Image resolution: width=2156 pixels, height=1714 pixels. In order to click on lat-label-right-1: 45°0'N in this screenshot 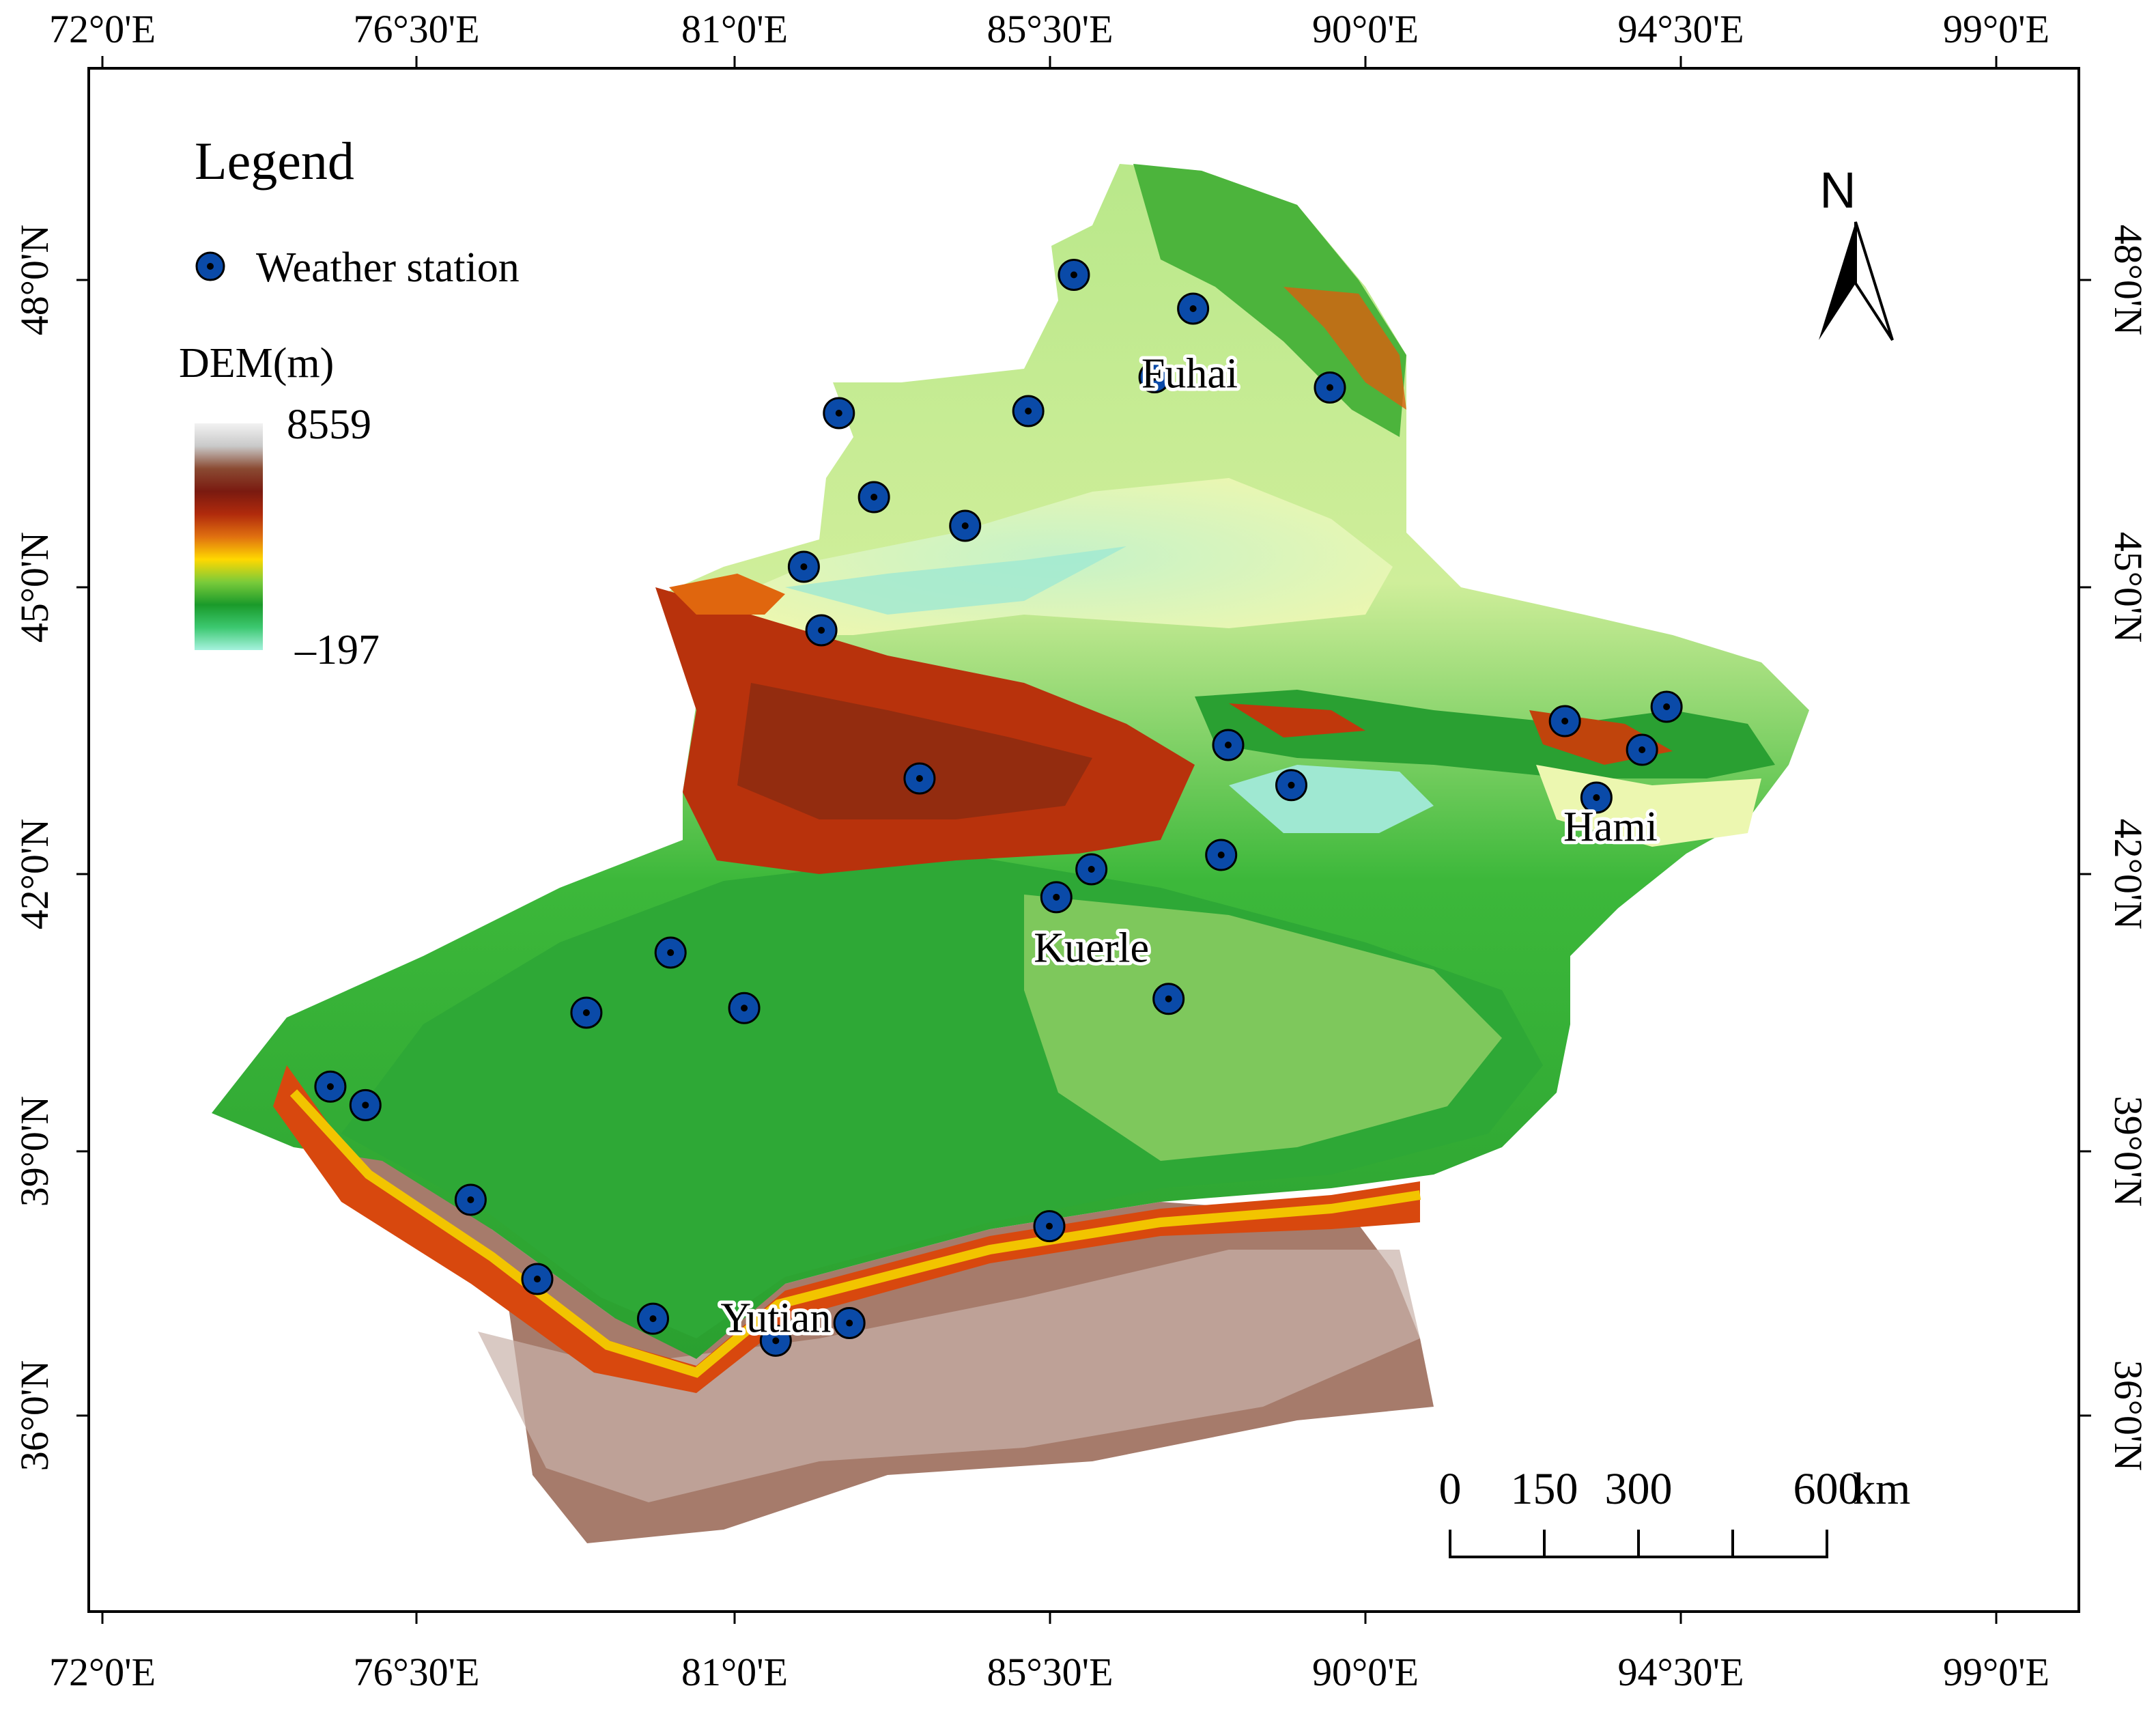, I will do `click(2128, 587)`.